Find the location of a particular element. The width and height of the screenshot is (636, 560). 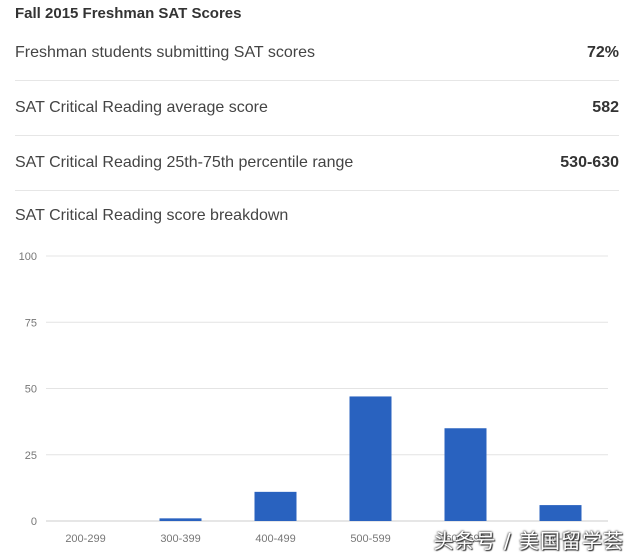

stat-value: 582 is located at coordinates (605, 107).